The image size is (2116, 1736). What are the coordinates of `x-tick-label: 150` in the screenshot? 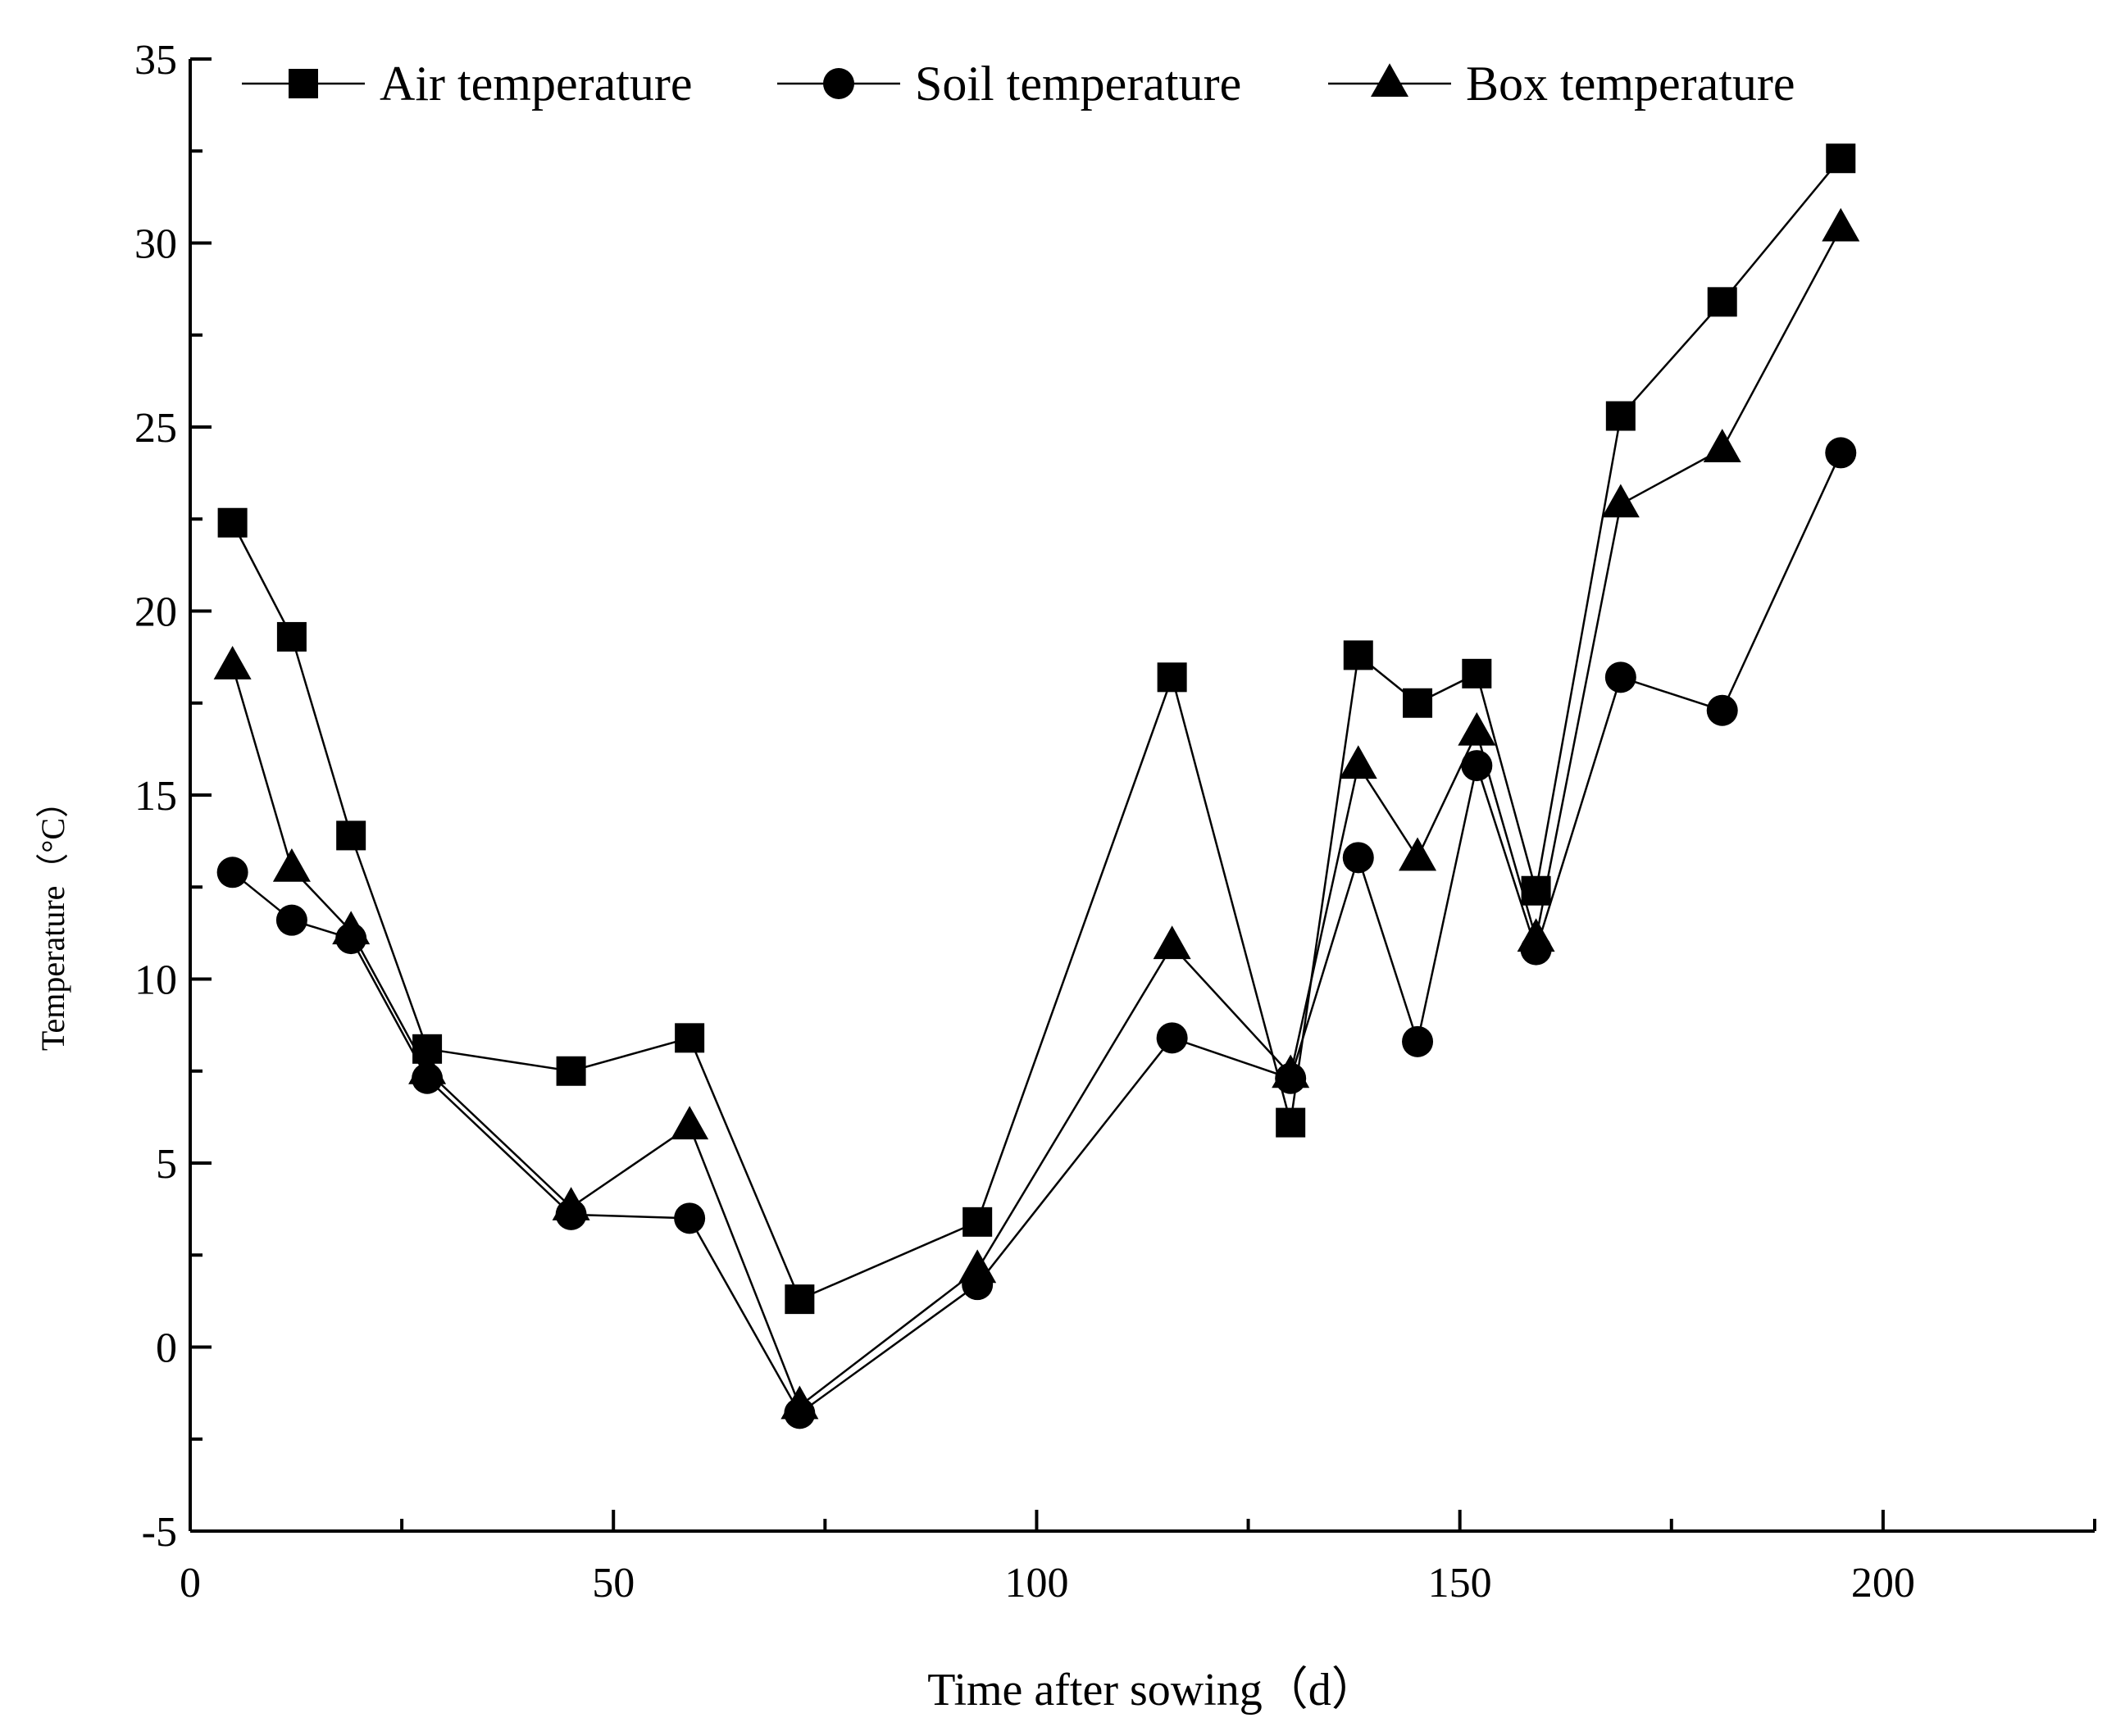 It's located at (1460, 1583).